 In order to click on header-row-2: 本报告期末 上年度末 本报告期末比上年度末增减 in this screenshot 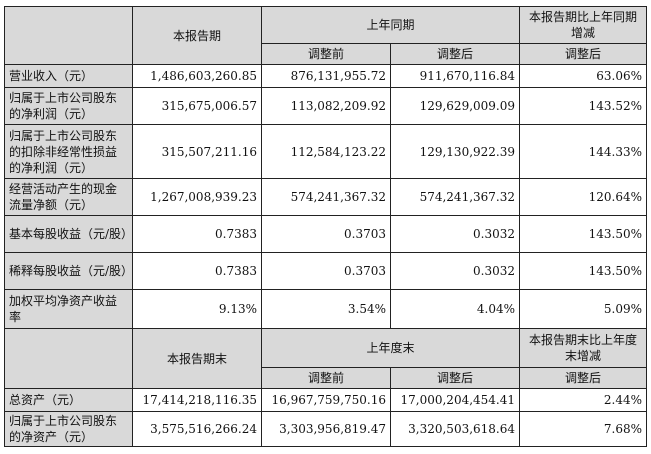, I will do `click(326, 358)`.